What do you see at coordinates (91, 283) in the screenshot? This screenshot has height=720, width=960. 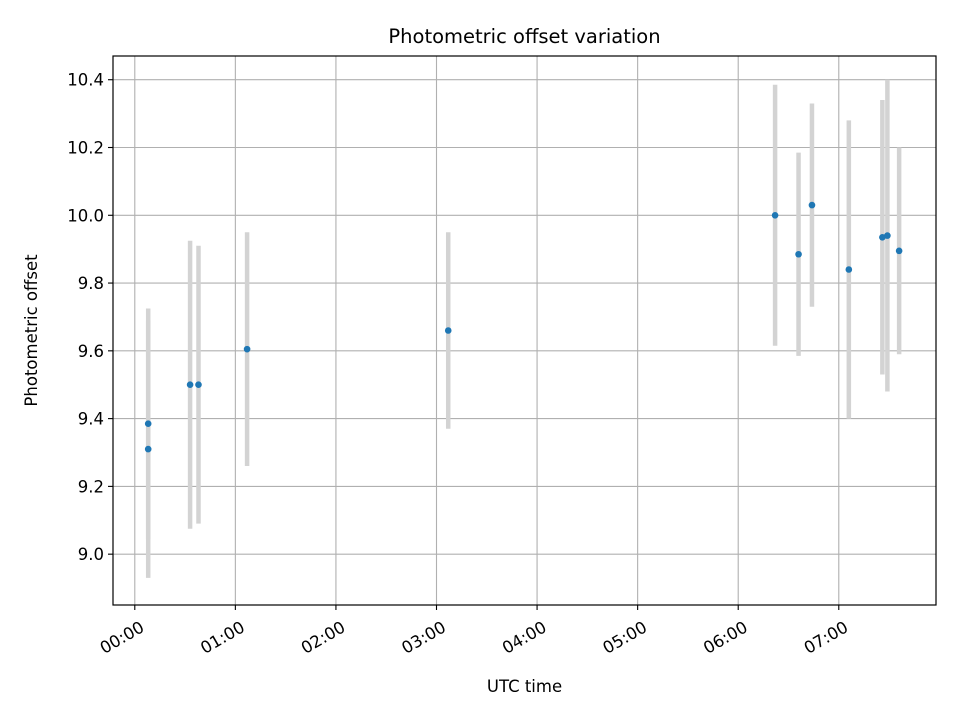 I see `y-tick-label: 9.8` at bounding box center [91, 283].